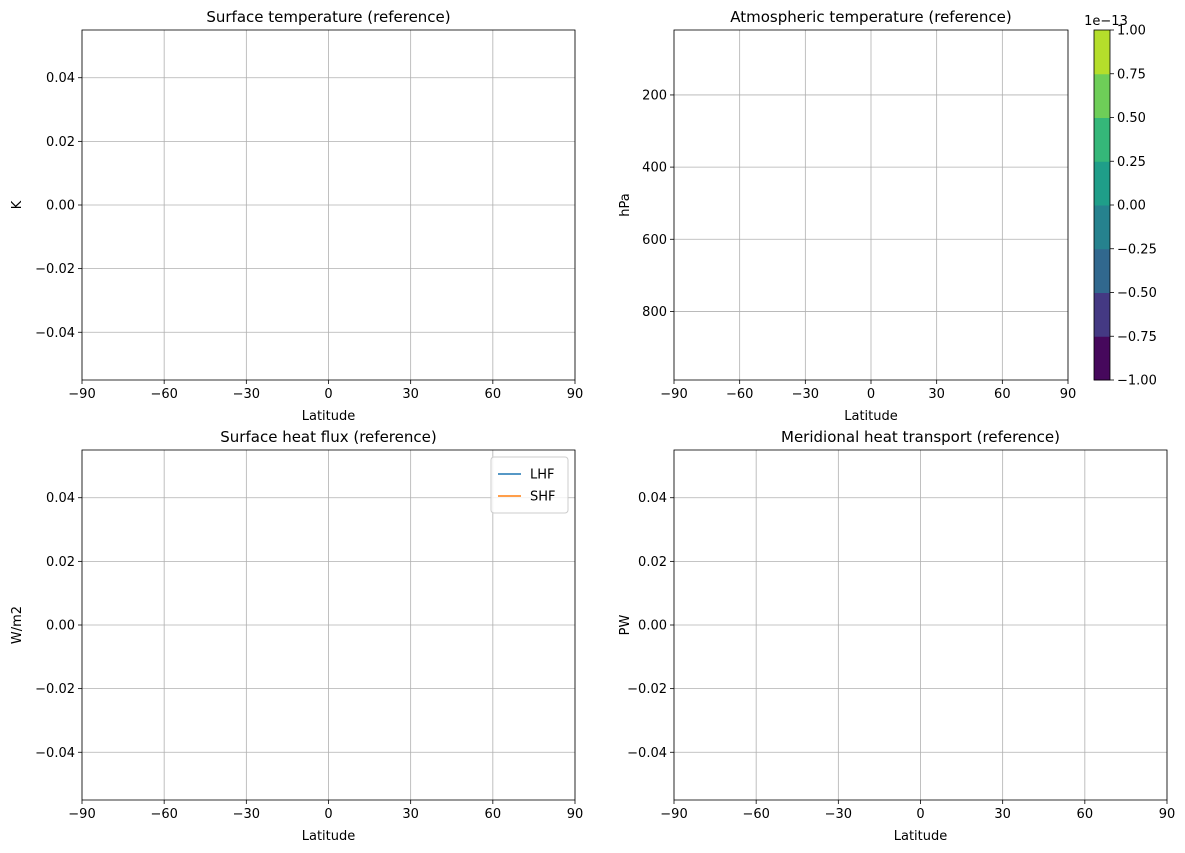 The height and width of the screenshot is (853, 1185). Describe the element at coordinates (1137, 337) in the screenshot. I see `colorbar-tick-label-1: −0.75` at that location.